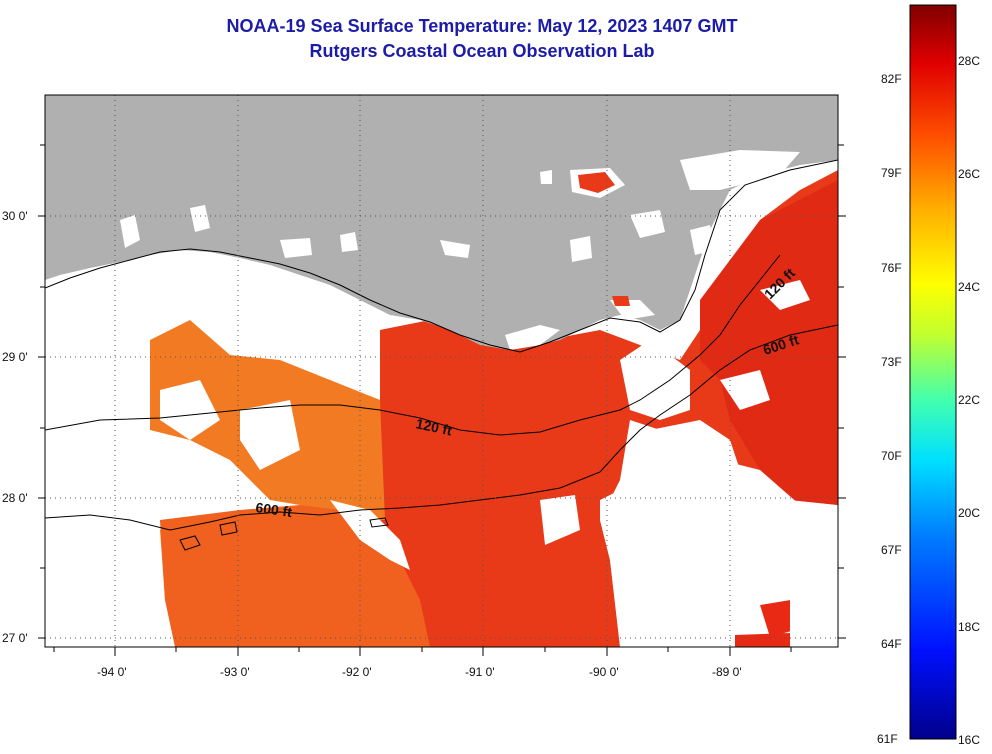 This screenshot has width=992, height=754. What do you see at coordinates (891, 268) in the screenshot?
I see `colorbar-f-label: 76F` at bounding box center [891, 268].